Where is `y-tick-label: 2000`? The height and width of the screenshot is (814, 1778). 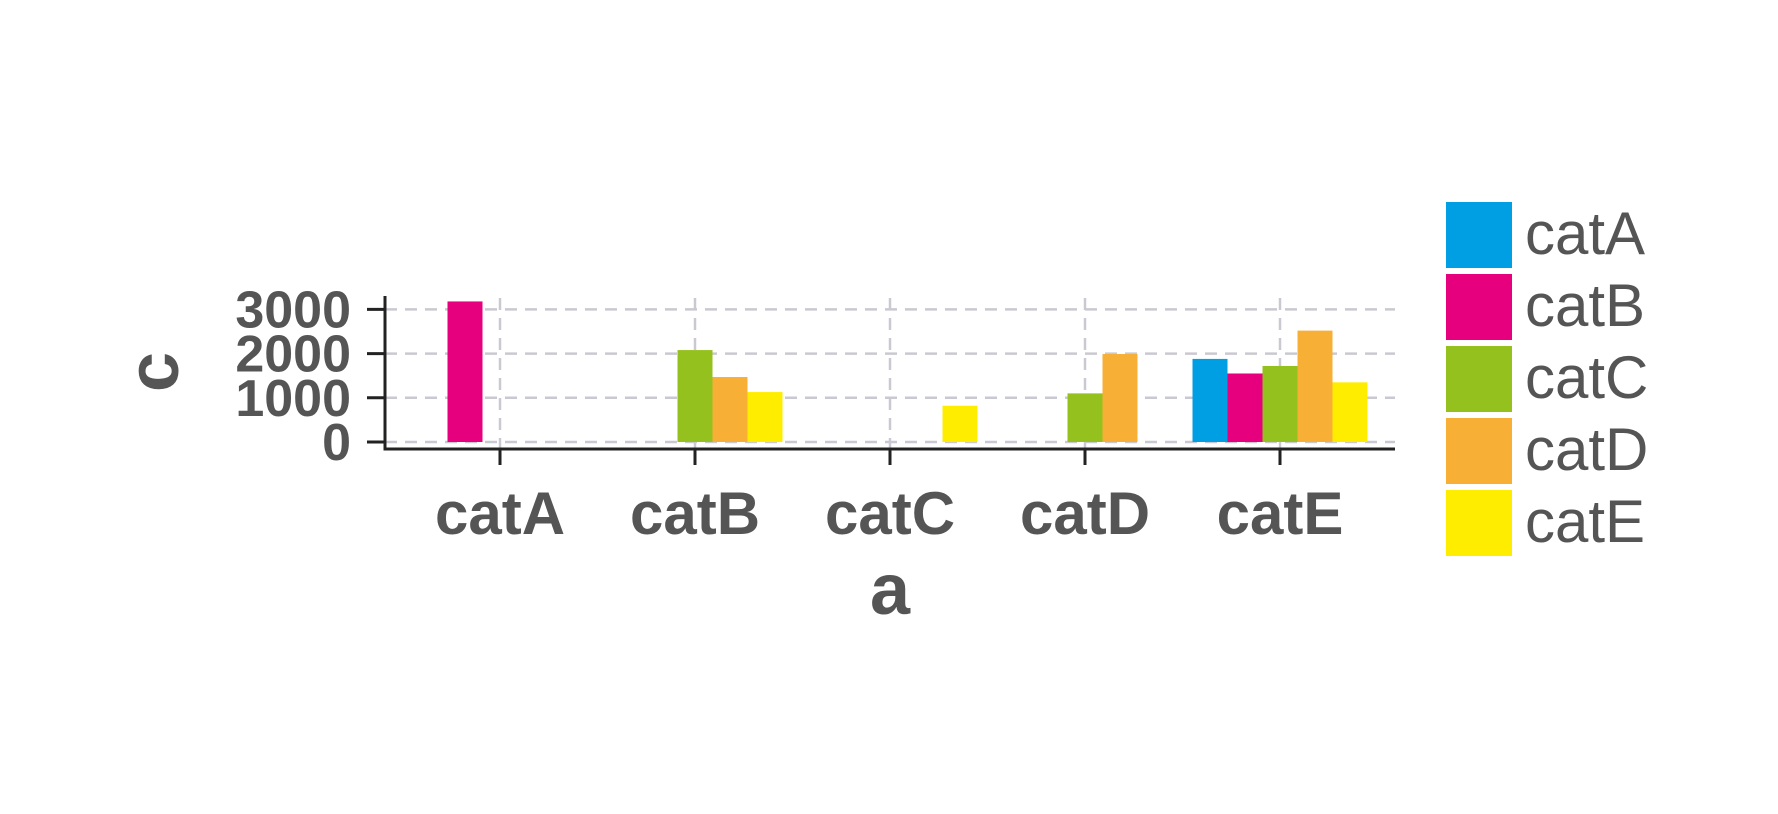 y-tick-label: 2000 is located at coordinates (293, 355).